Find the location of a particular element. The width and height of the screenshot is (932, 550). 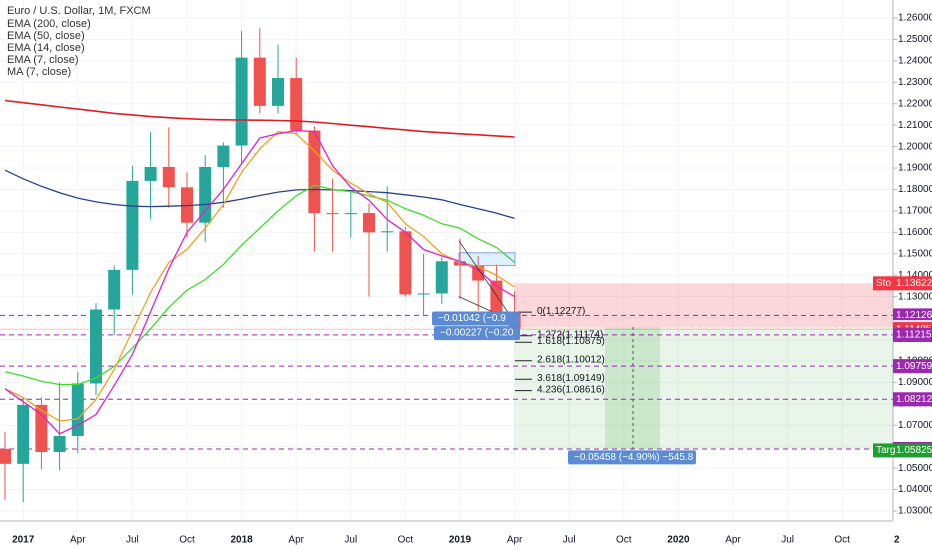

side-tag is located at coordinates (883, 450).